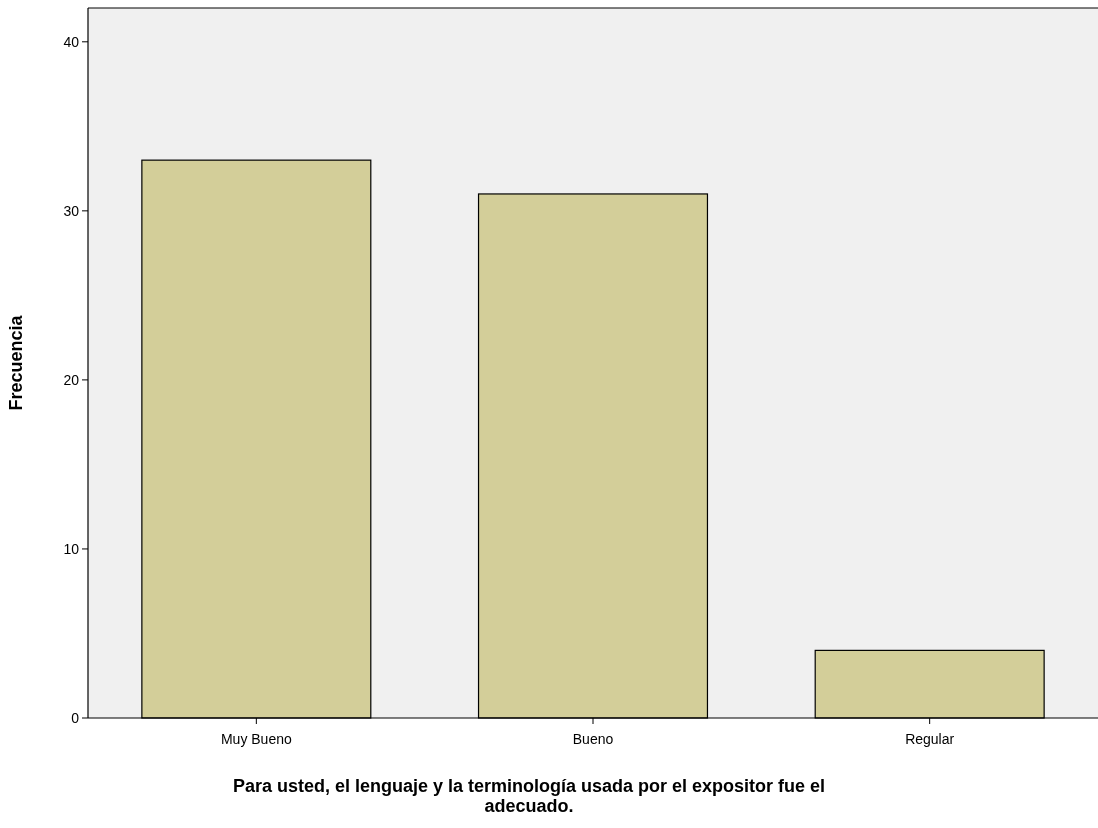 Image resolution: width=1098 pixels, height=828 pixels. Describe the element at coordinates (71, 548) in the screenshot. I see `y-tick-label: 10` at that location.